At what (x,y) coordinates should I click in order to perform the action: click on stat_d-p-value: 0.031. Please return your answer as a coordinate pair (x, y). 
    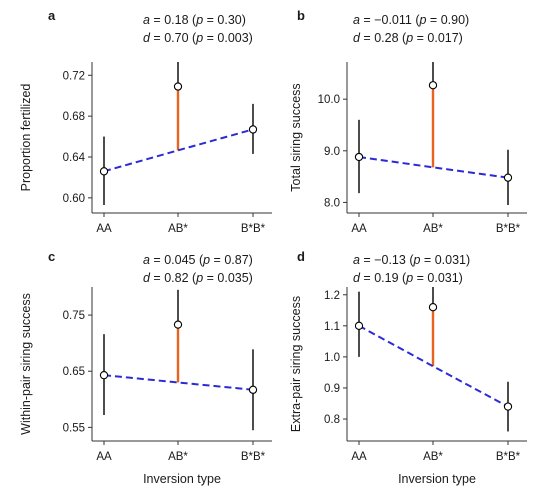
    Looking at the image, I should click on (442, 278).